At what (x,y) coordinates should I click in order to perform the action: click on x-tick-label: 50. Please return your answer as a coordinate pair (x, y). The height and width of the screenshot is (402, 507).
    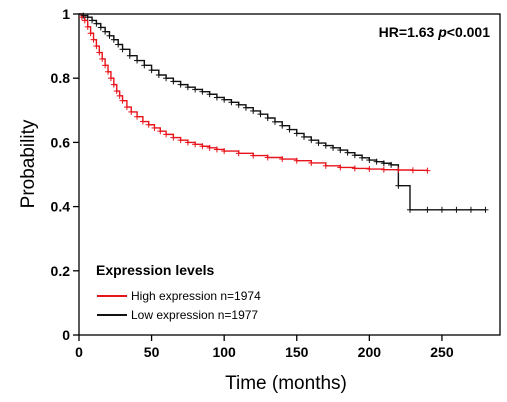
    Looking at the image, I should click on (152, 352).